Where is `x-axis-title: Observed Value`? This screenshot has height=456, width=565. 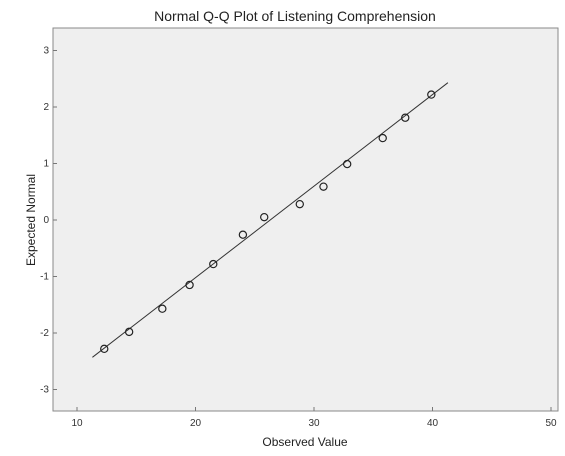
x-axis-title: Observed Value is located at coordinates (304, 442).